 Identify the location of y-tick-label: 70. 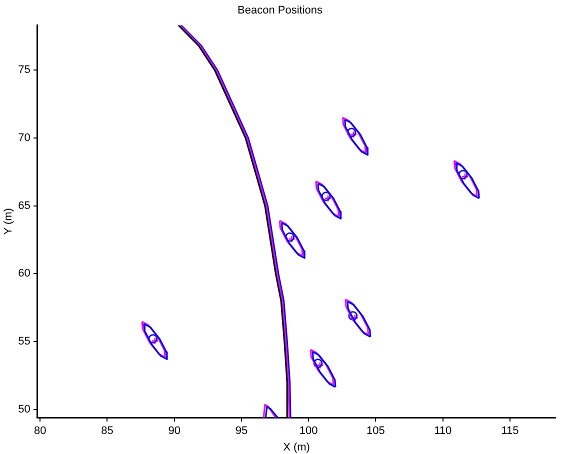
(24, 138).